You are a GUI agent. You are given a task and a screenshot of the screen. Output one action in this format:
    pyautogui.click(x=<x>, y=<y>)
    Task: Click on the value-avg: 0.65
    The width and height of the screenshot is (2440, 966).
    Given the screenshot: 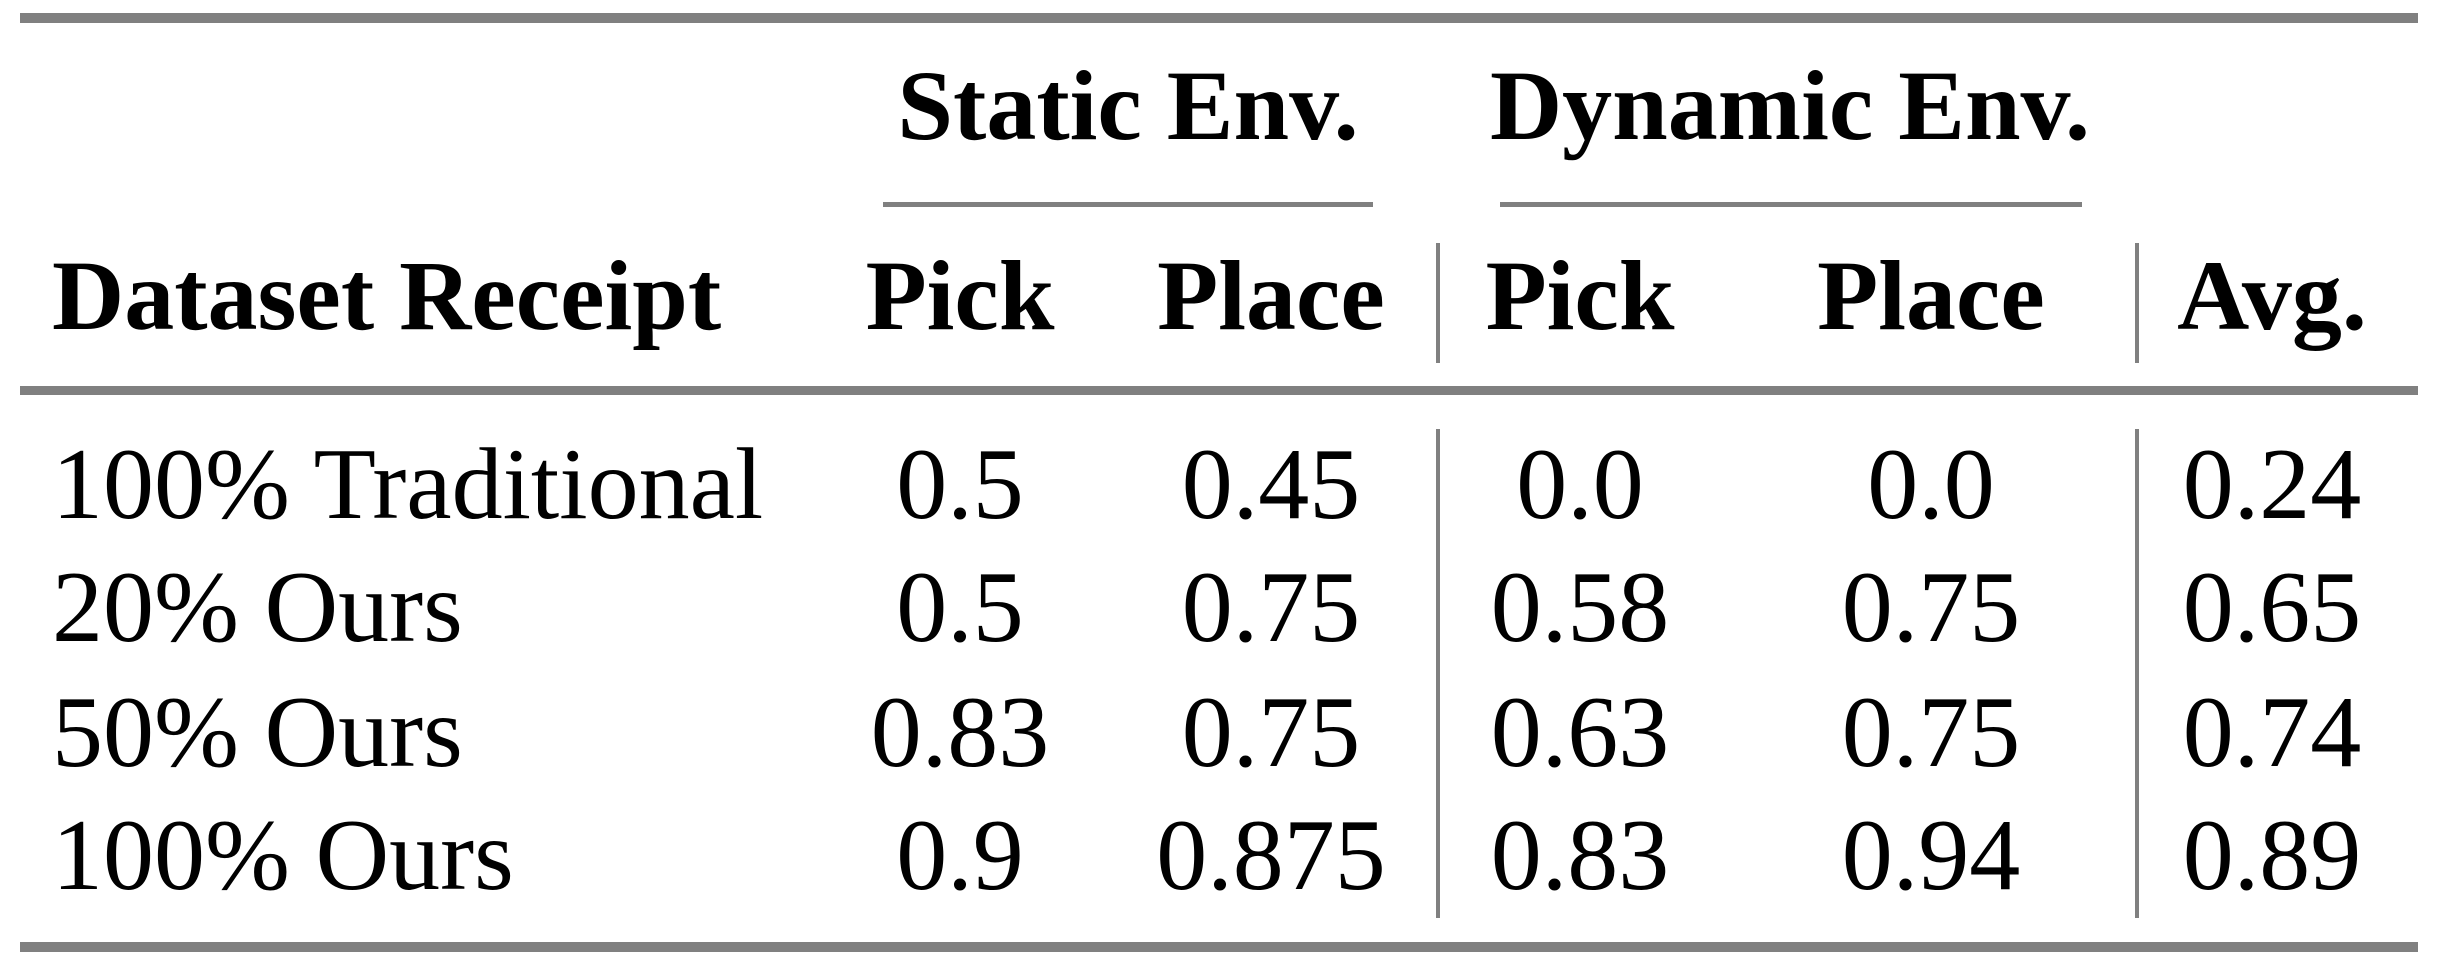 What is the action you would take?
    pyautogui.click(x=2272, y=607)
    